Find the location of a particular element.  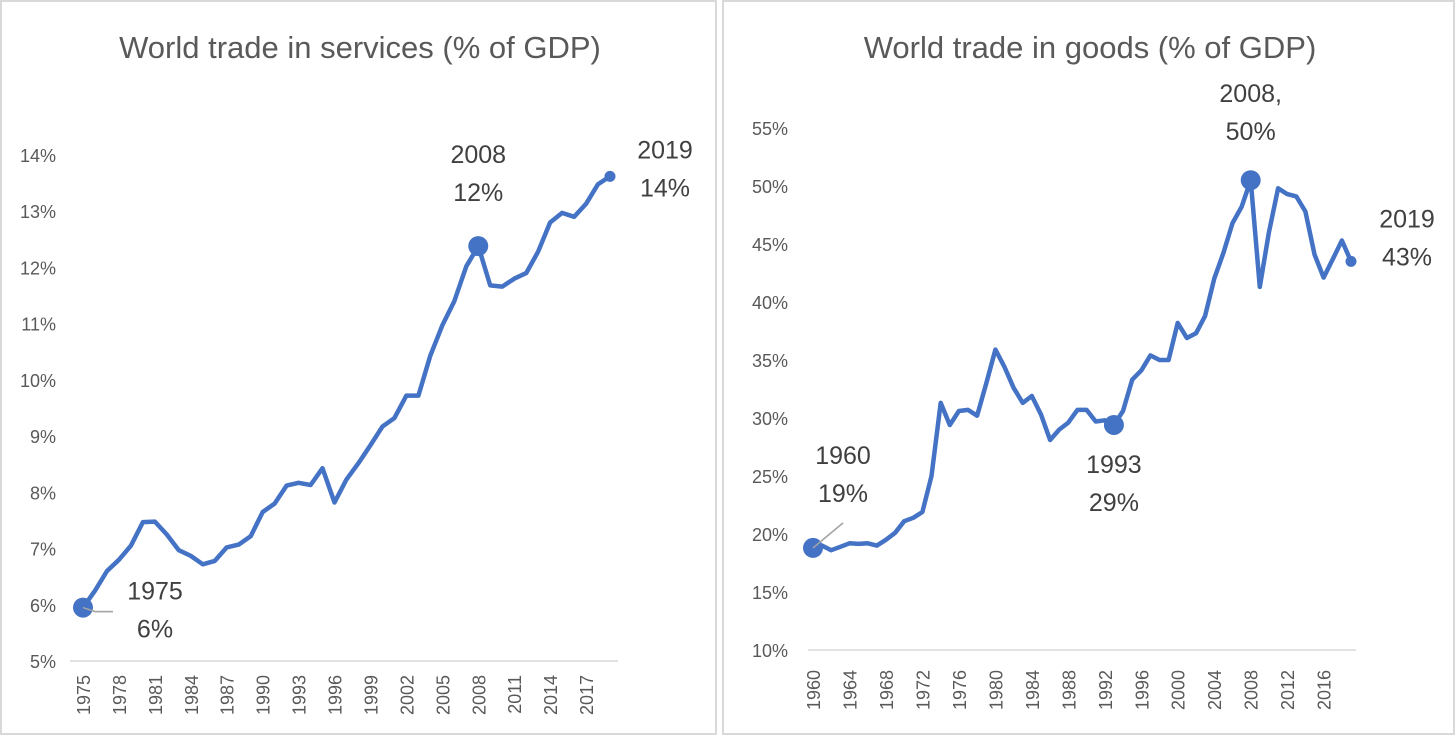

x-tick-label: 1978 is located at coordinates (120, 695).